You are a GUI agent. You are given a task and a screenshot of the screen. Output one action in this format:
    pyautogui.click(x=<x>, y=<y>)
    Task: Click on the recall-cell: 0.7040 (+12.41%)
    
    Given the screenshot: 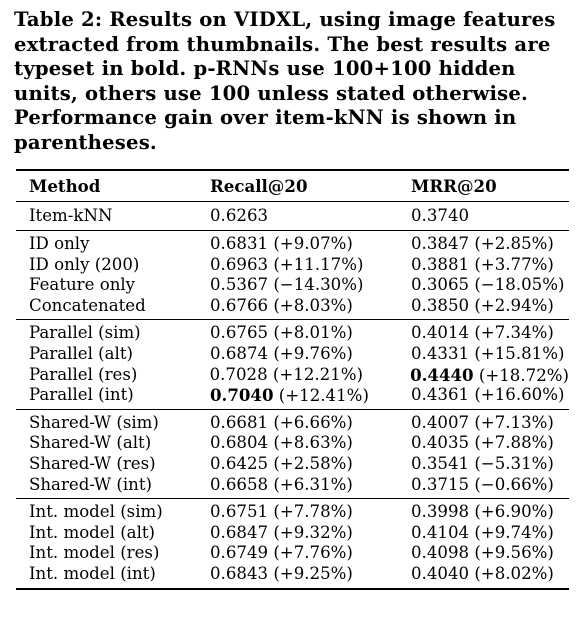 What is the action you would take?
    pyautogui.click(x=297, y=395)
    